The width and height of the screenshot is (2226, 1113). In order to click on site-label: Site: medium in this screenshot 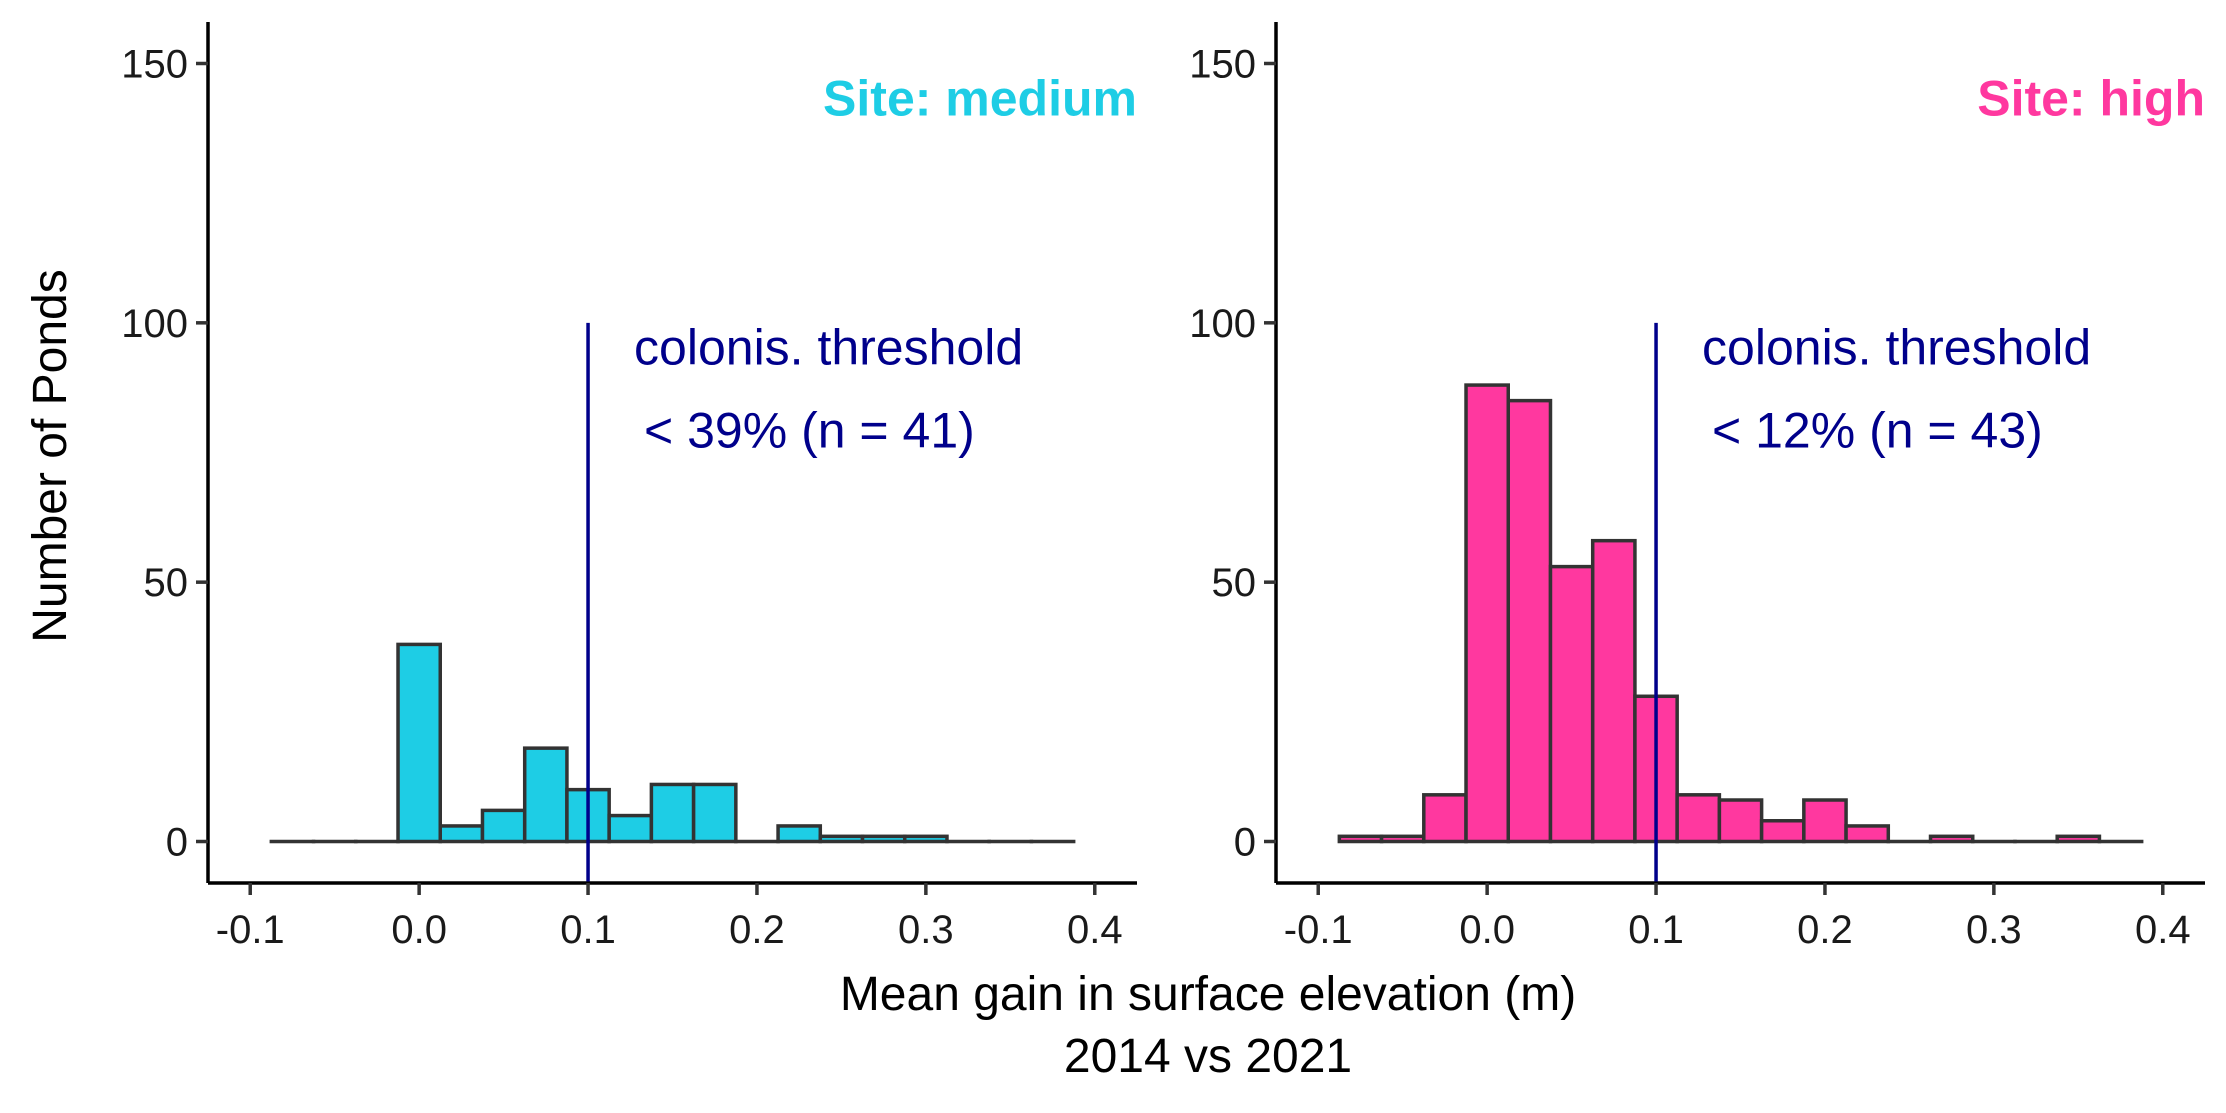, I will do `click(980, 98)`.